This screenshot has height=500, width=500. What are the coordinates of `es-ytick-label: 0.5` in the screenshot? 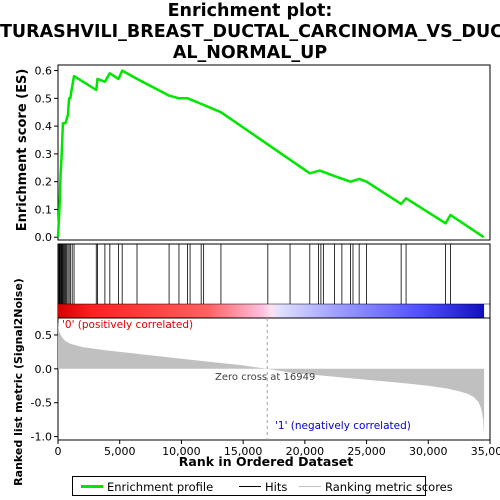 It's located at (44, 98).